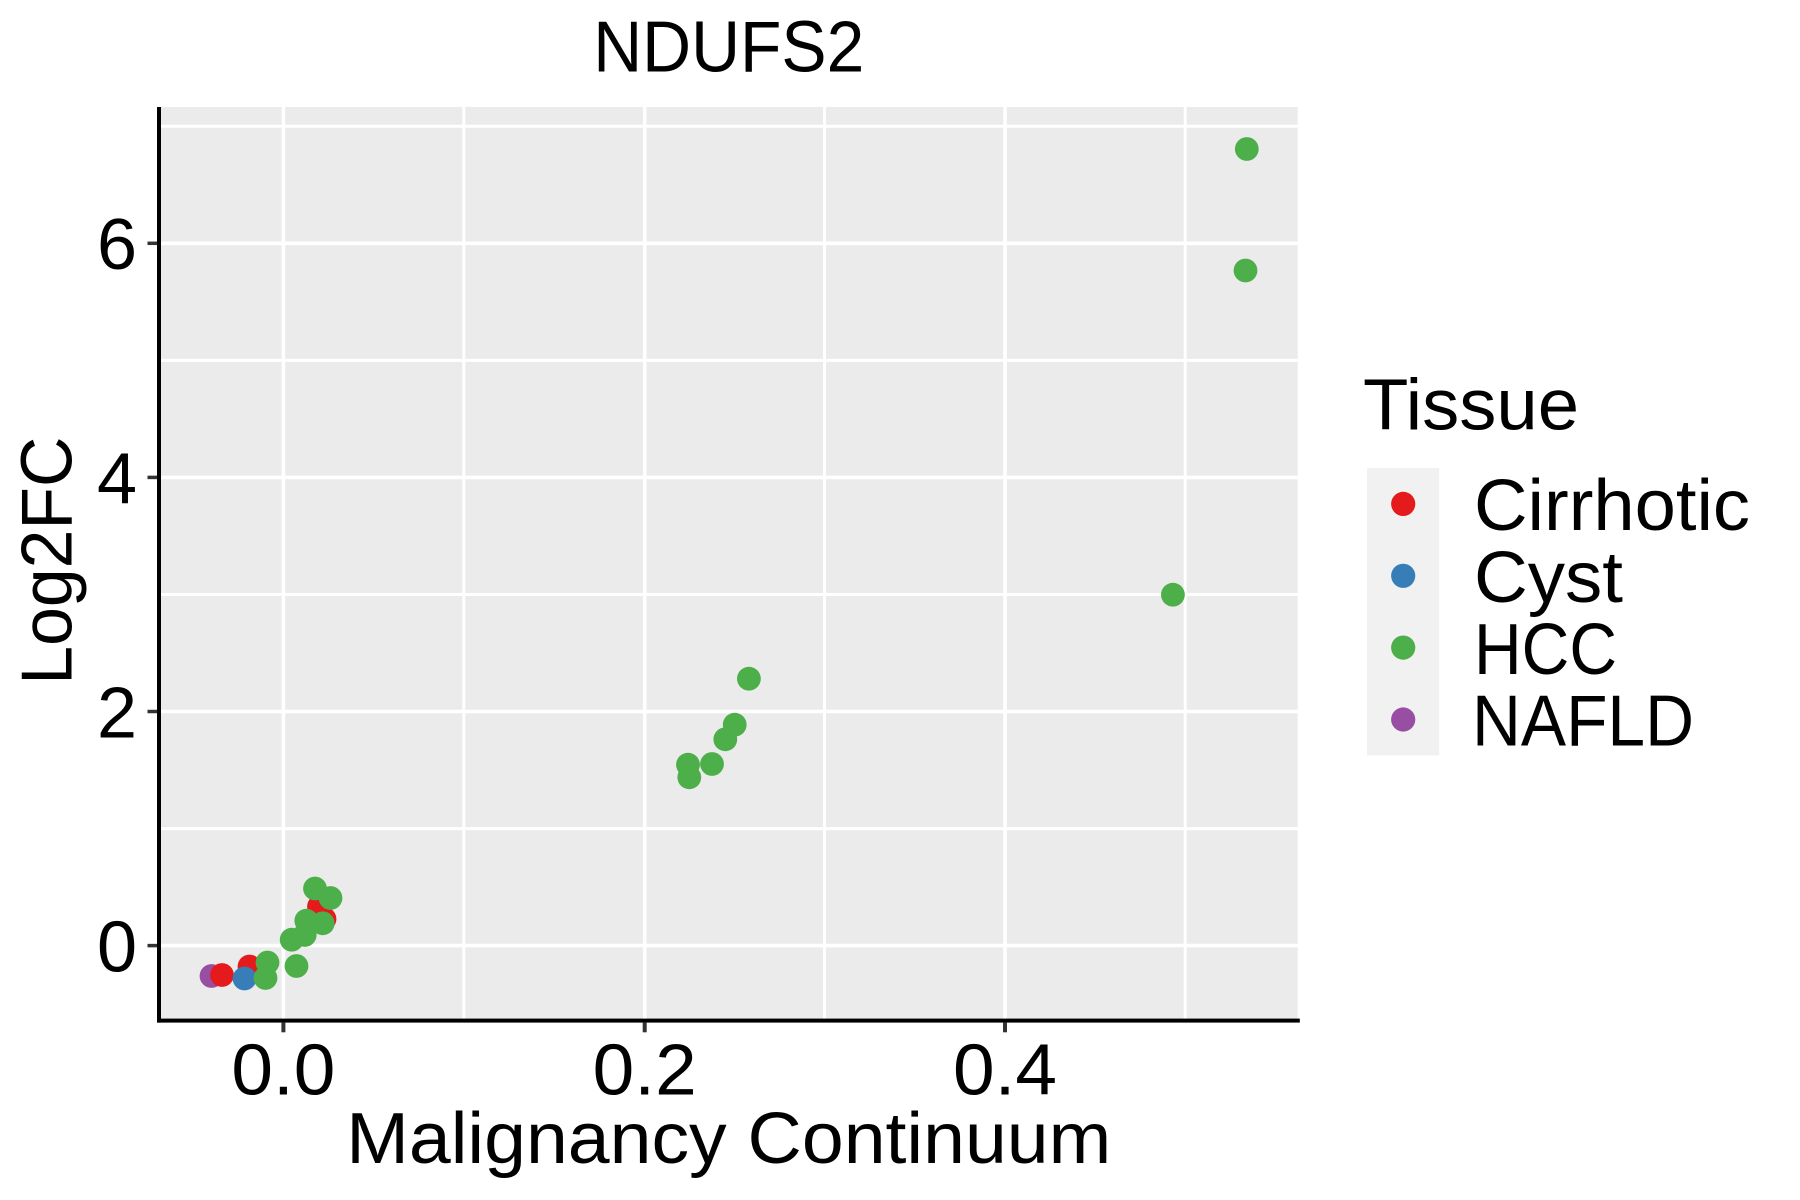 Image resolution: width=1800 pixels, height=1200 pixels. I want to click on svg-text: 0.0, so click(283, 1071).